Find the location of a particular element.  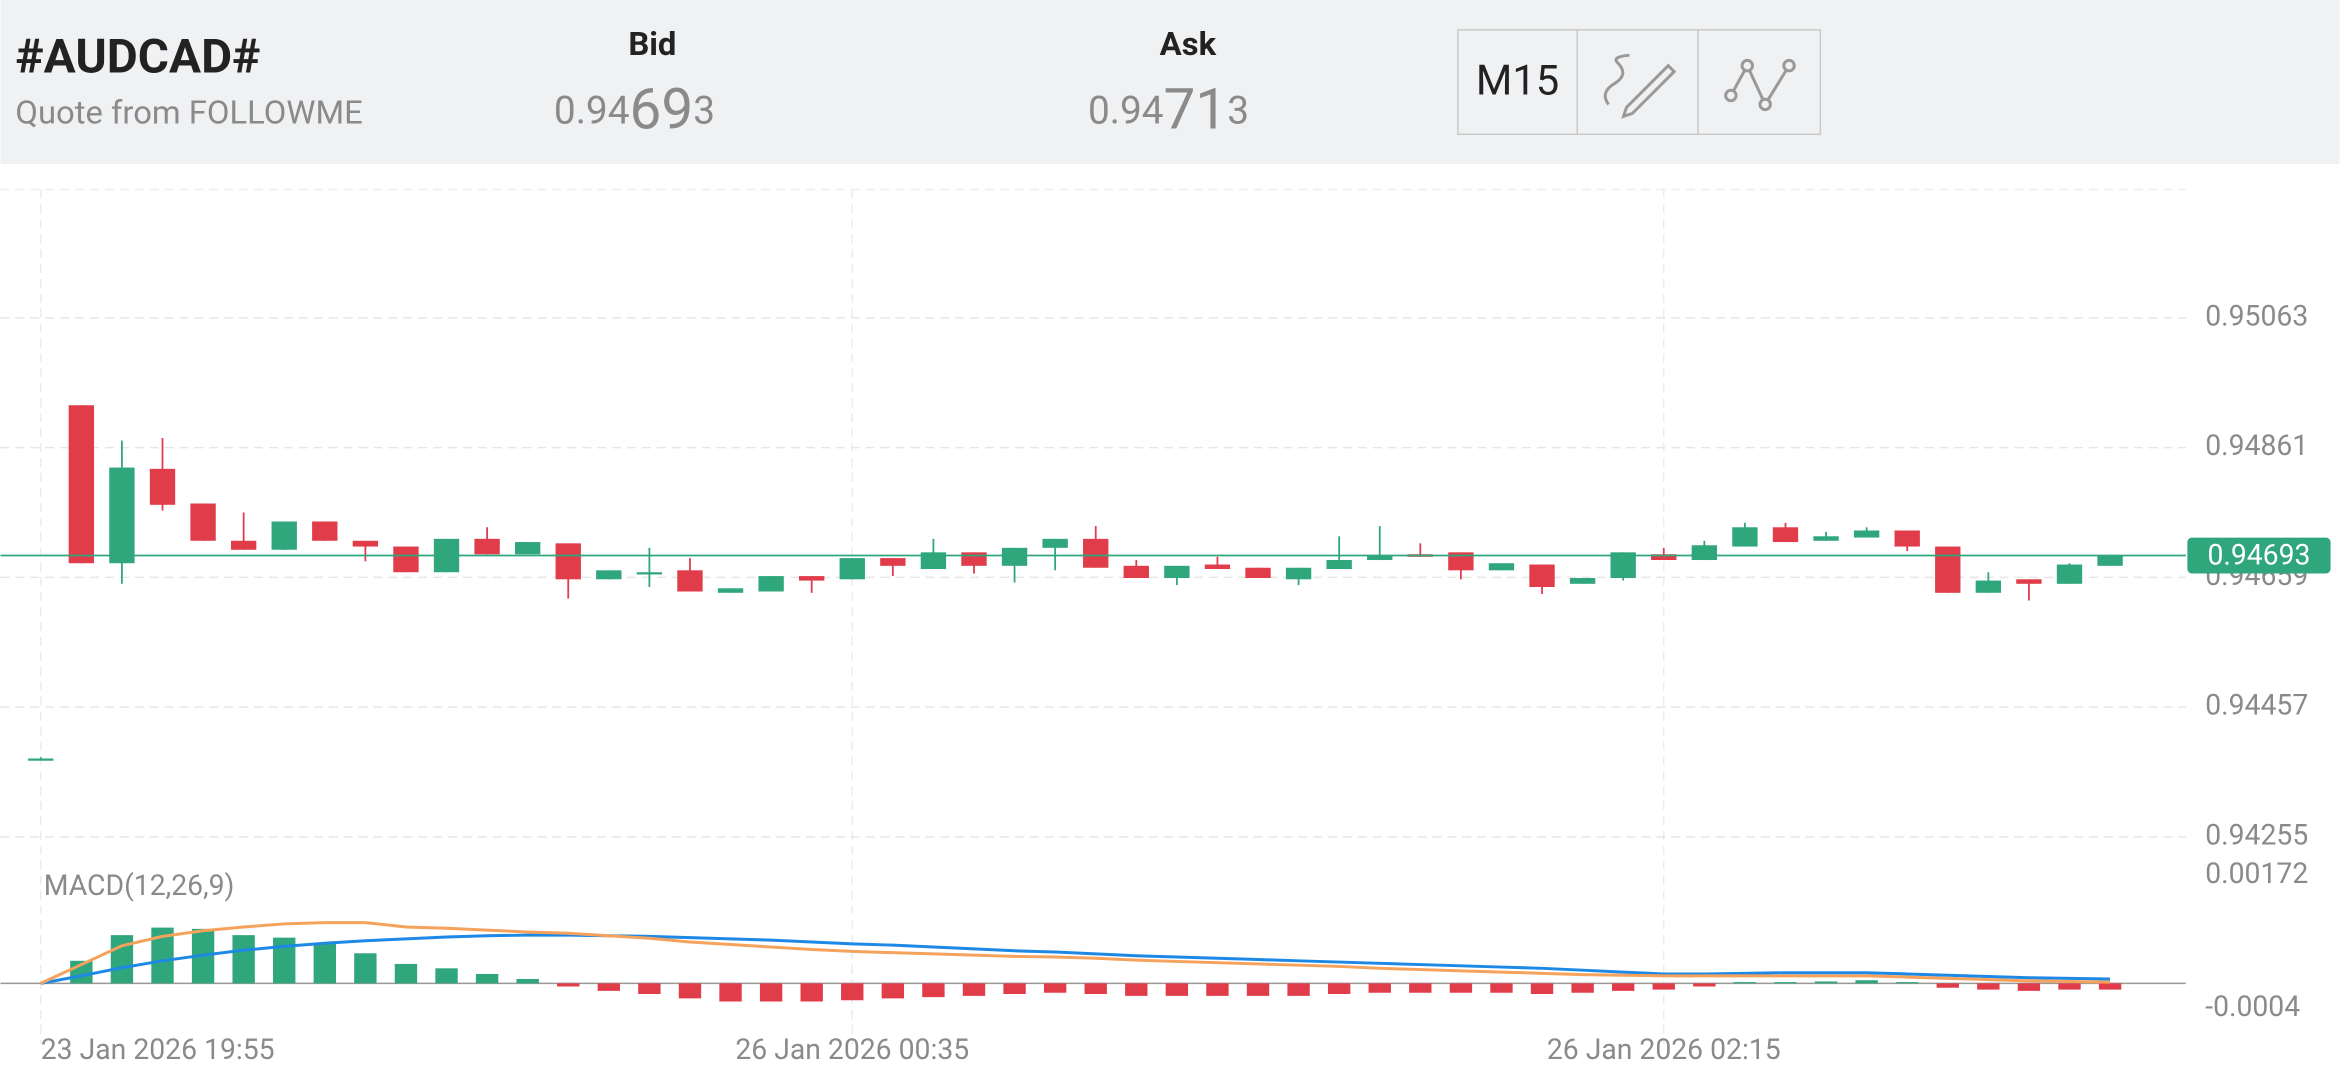

ask-part: 3 is located at coordinates (1238, 111).